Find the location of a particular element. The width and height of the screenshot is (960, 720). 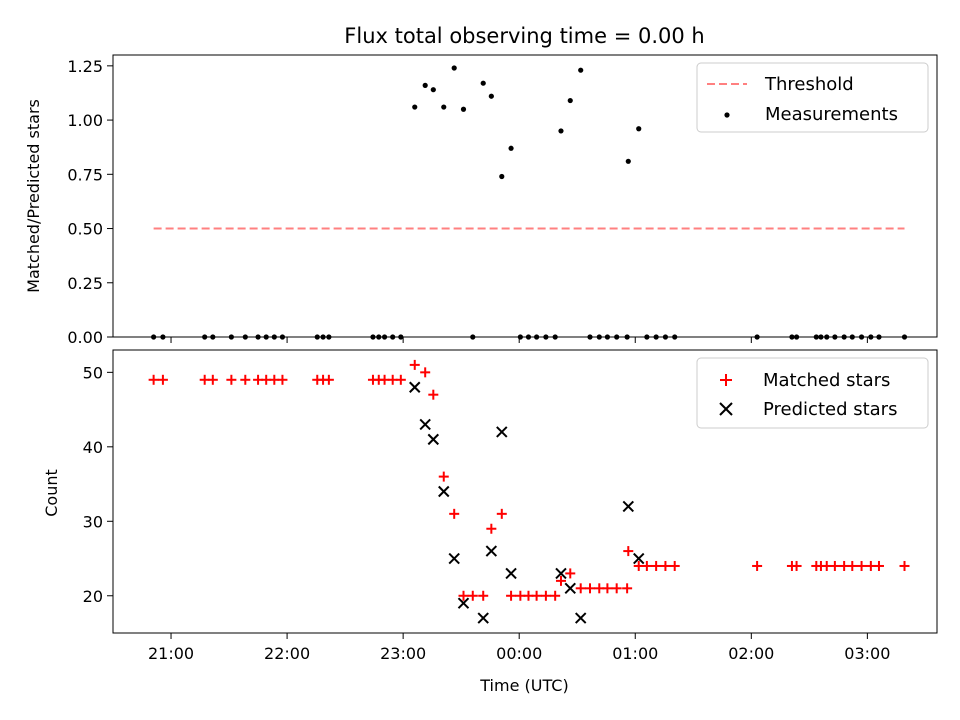

bottom-y-tick-label: 40 is located at coordinates (93, 447).